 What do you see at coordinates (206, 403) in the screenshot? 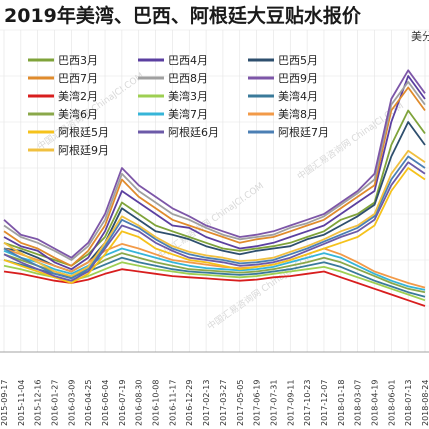
I see `x-tick-label: 2017-02-13` at bounding box center [206, 403].